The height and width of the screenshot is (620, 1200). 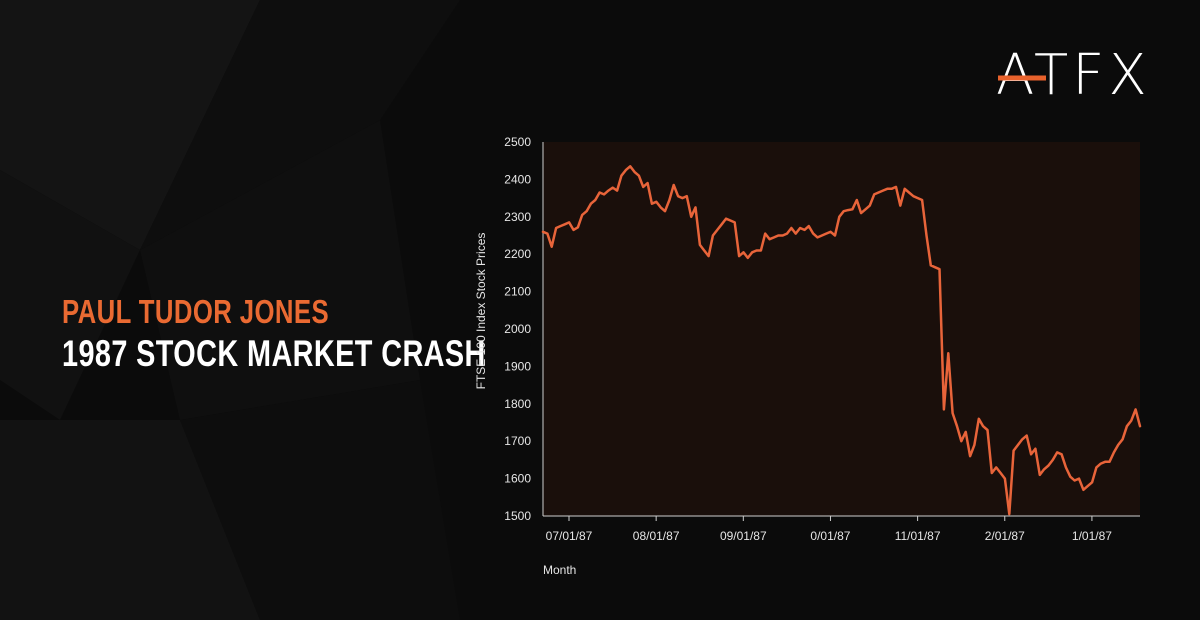 I want to click on atfx-logo: ATFX, so click(x=1073, y=74).